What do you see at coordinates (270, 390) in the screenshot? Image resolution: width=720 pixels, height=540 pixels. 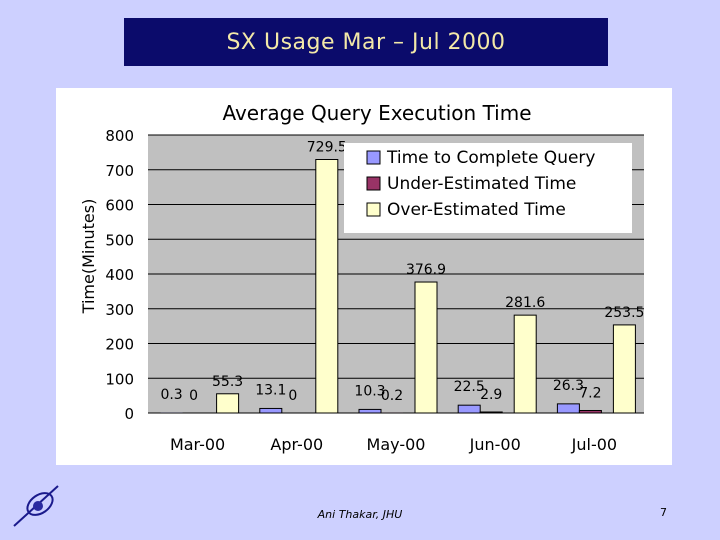 I see `data-label: 13.1` at bounding box center [270, 390].